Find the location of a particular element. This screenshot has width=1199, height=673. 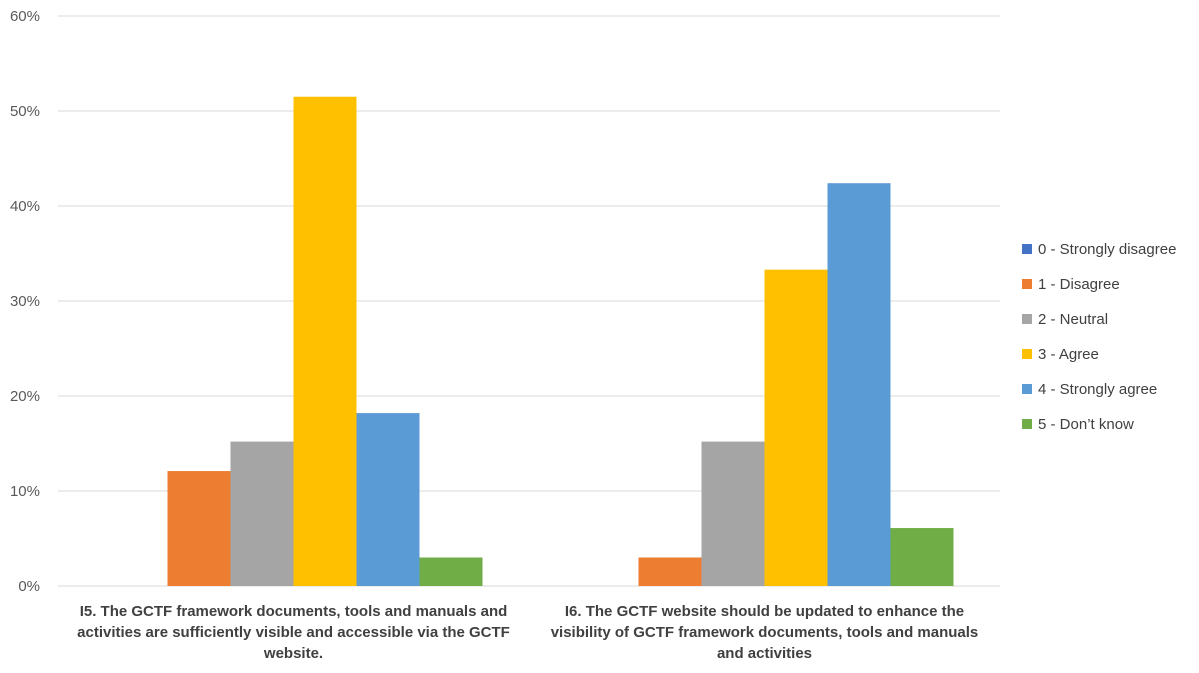

legend-label: 1 - Disagree is located at coordinates (1079, 284).